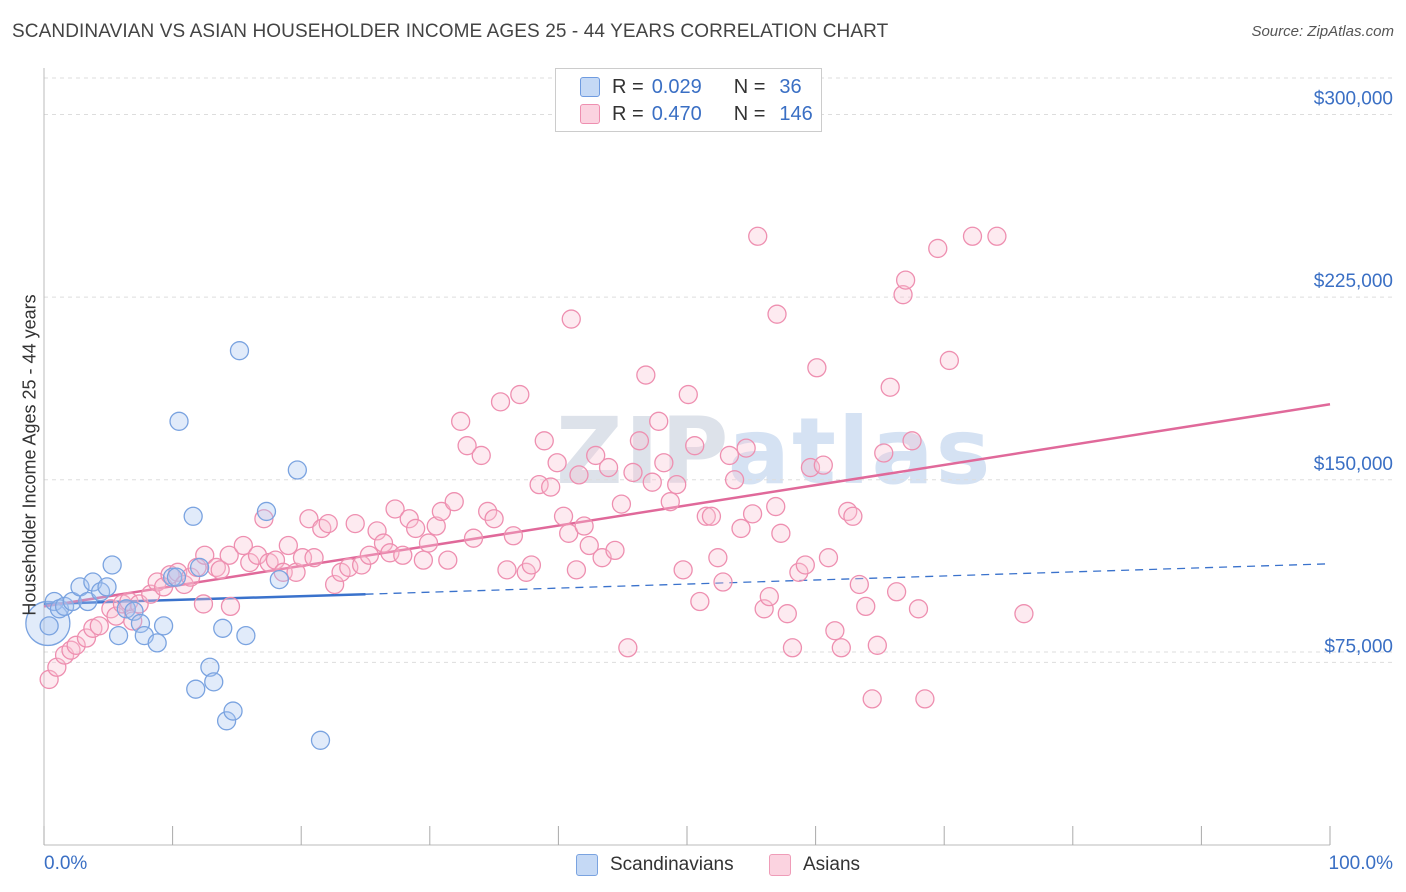 This screenshot has height=892, width=1406. I want to click on series-legend-scandinavians: Scandinavians, so click(655, 865).